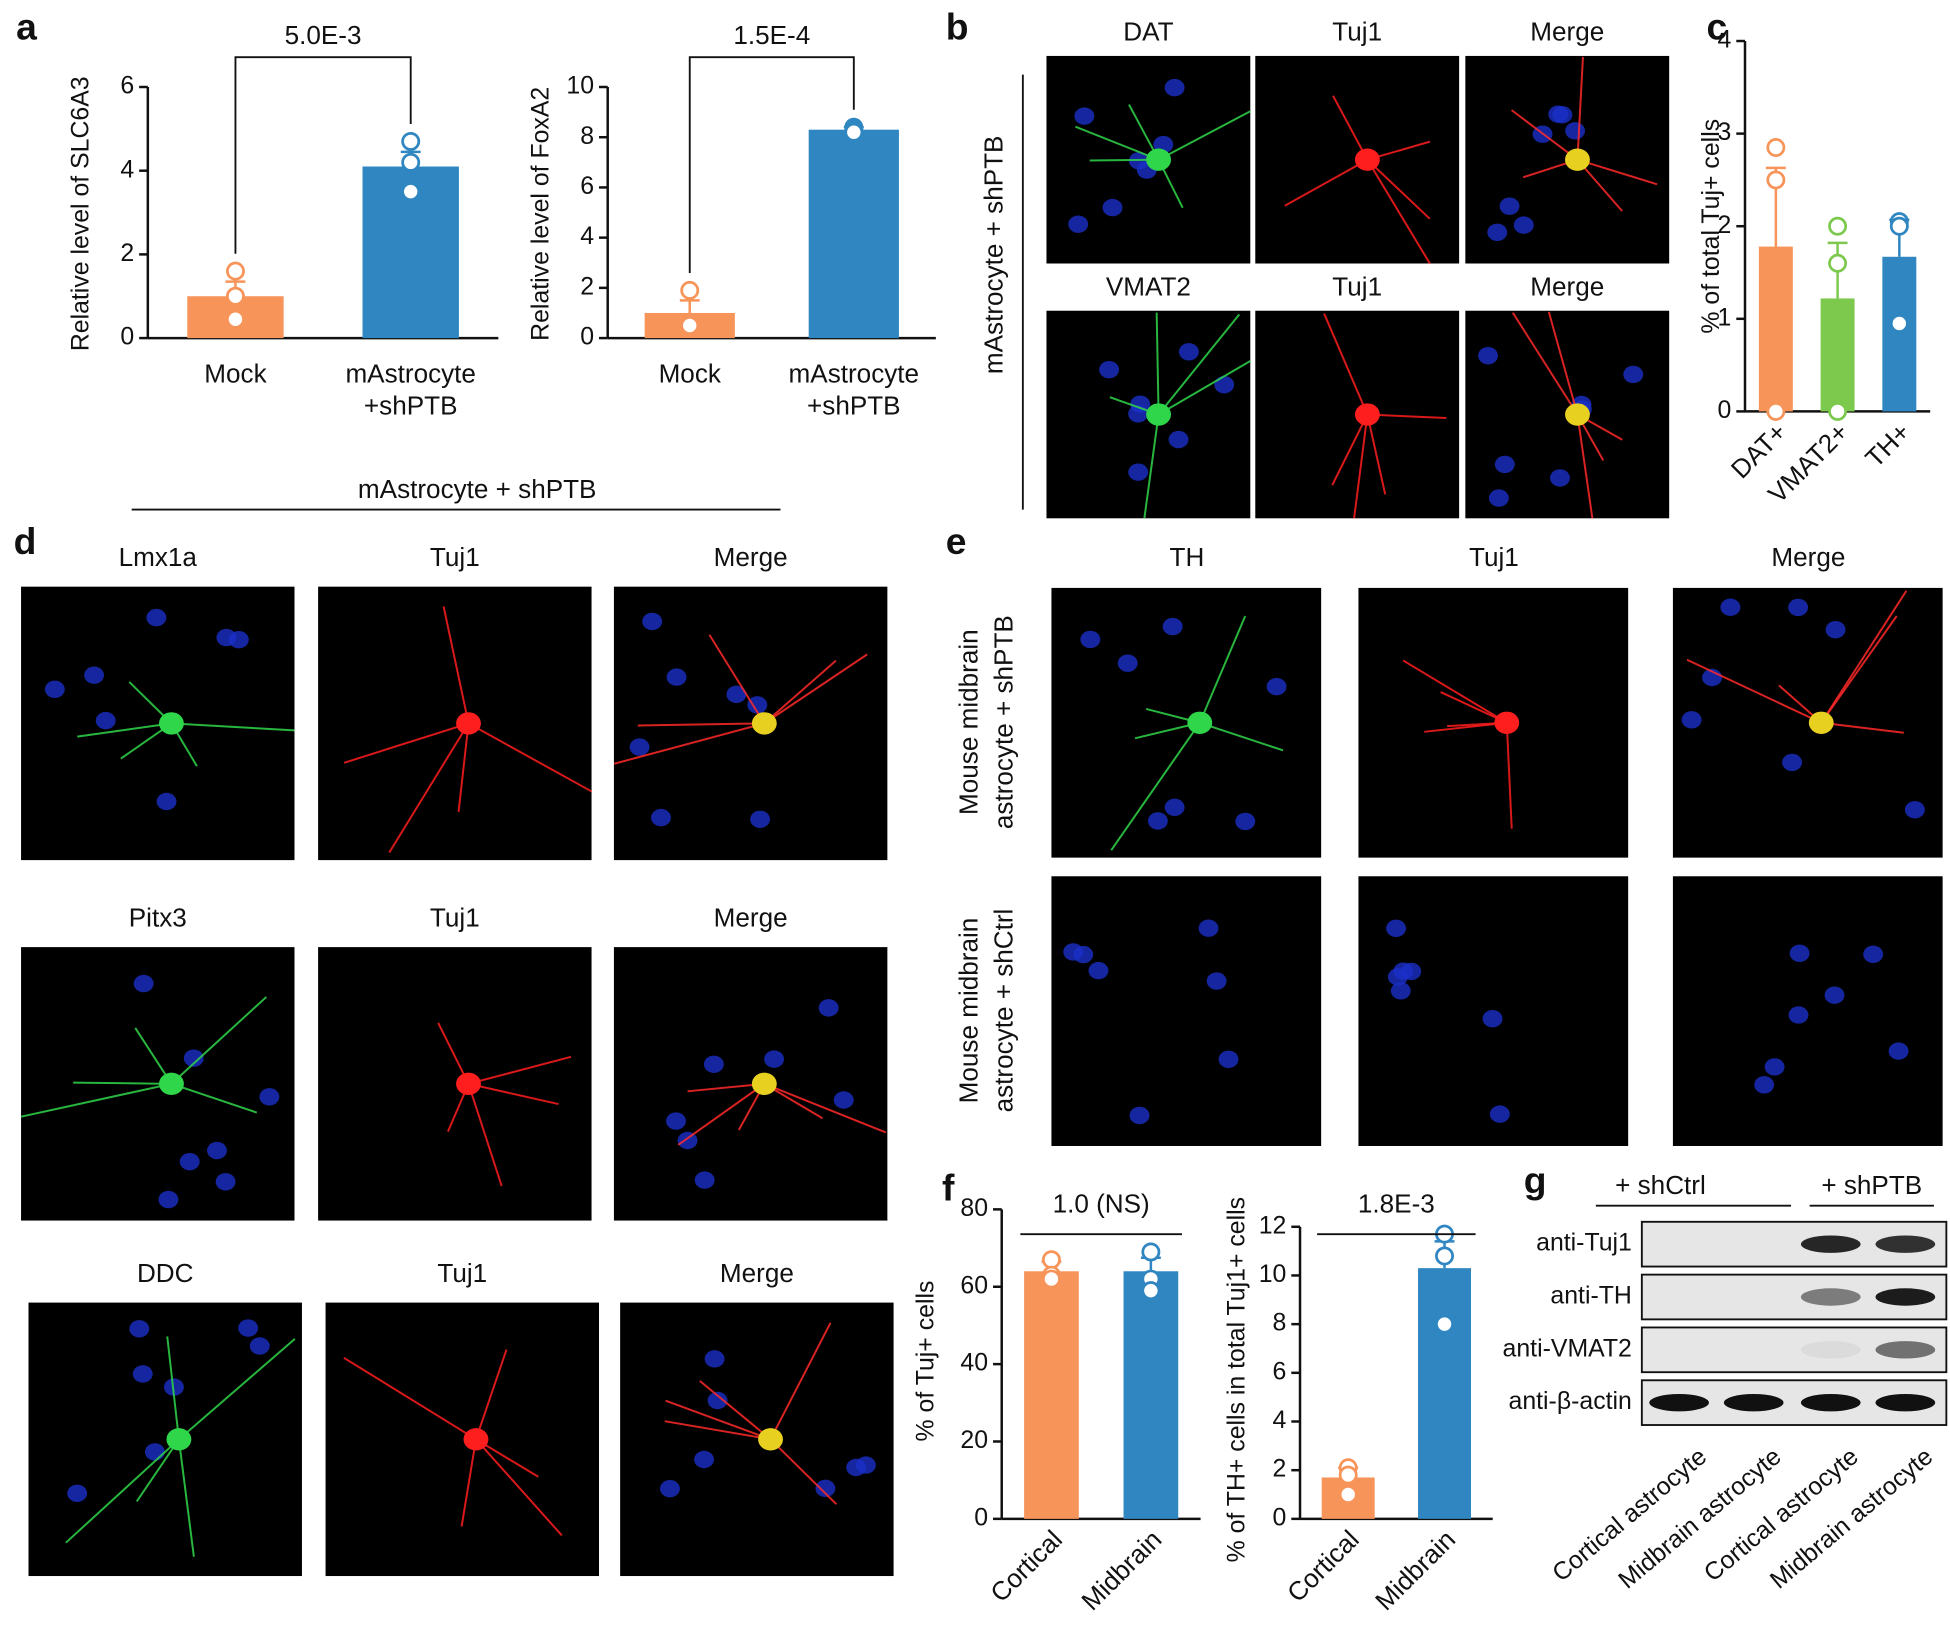 The image size is (1950, 1627). I want to click on y-tick-label: 40, so click(974, 1363).